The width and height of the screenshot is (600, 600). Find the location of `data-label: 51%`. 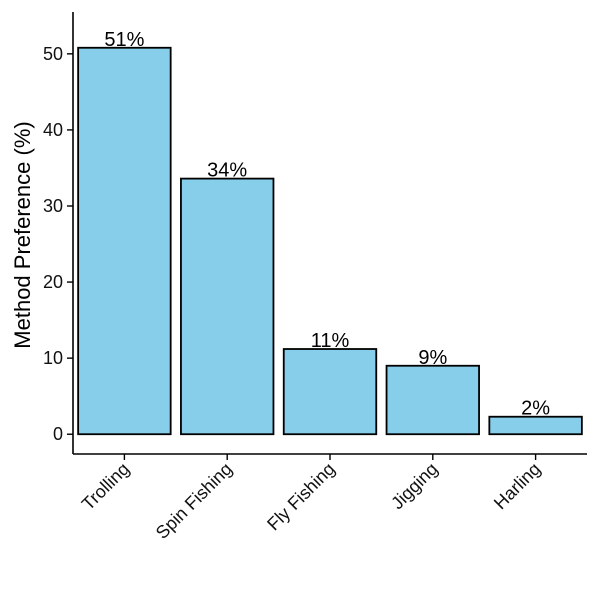

data-label: 51% is located at coordinates (124, 40).